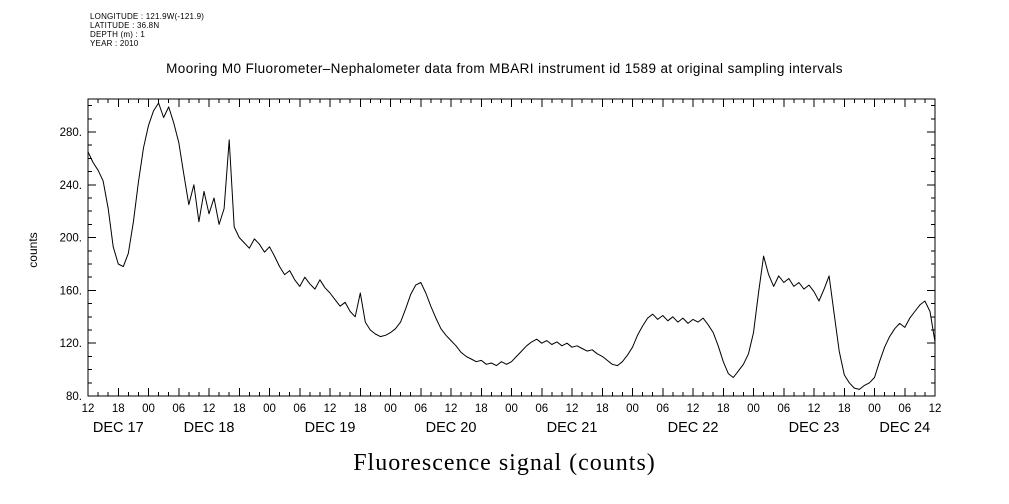  Describe the element at coordinates (71, 344) in the screenshot. I see `y-axis-tick-label: 120.` at that location.